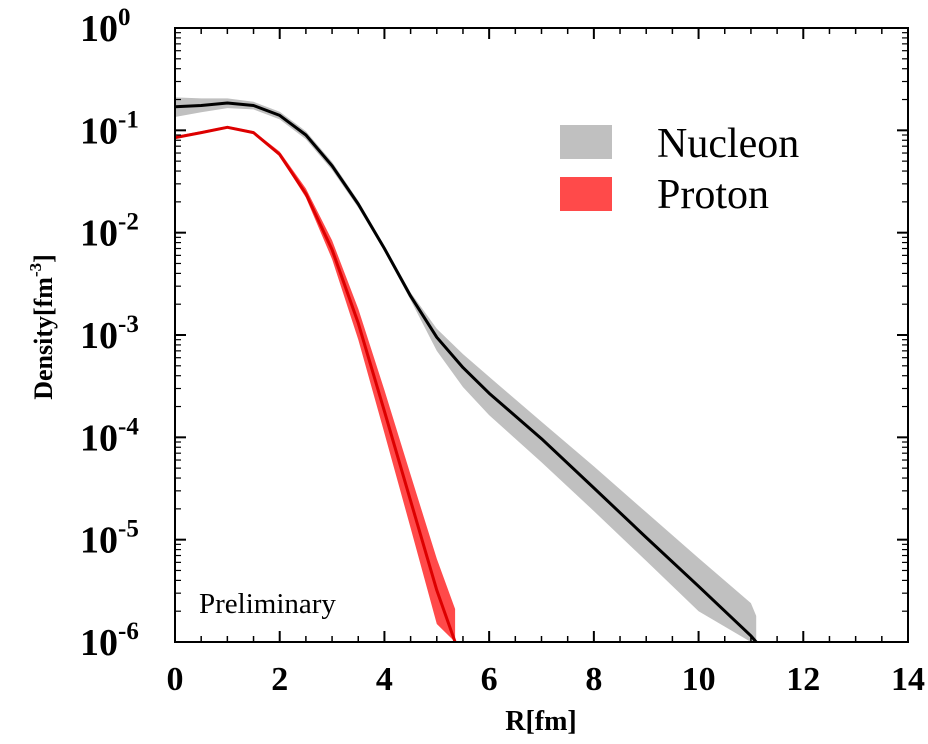  I want to click on preliminary-annotation: Preliminary, so click(267, 604).